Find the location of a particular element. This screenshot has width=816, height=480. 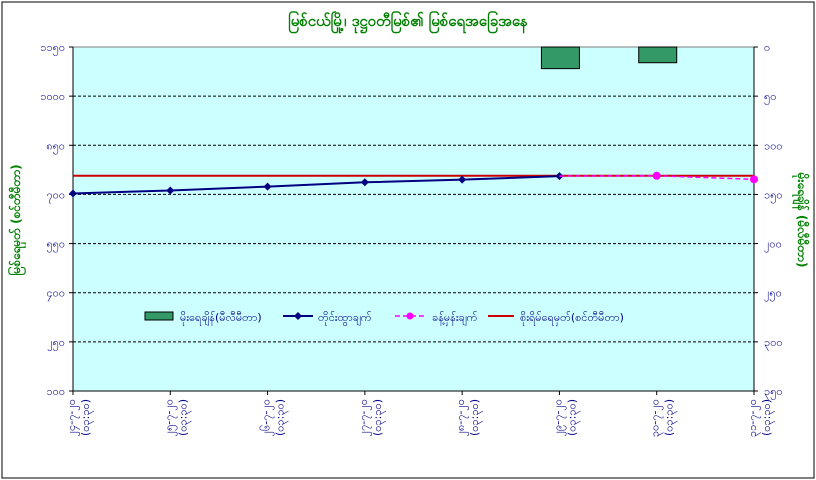

y-tick-label: ၁၀၀ is located at coordinates (55, 391).